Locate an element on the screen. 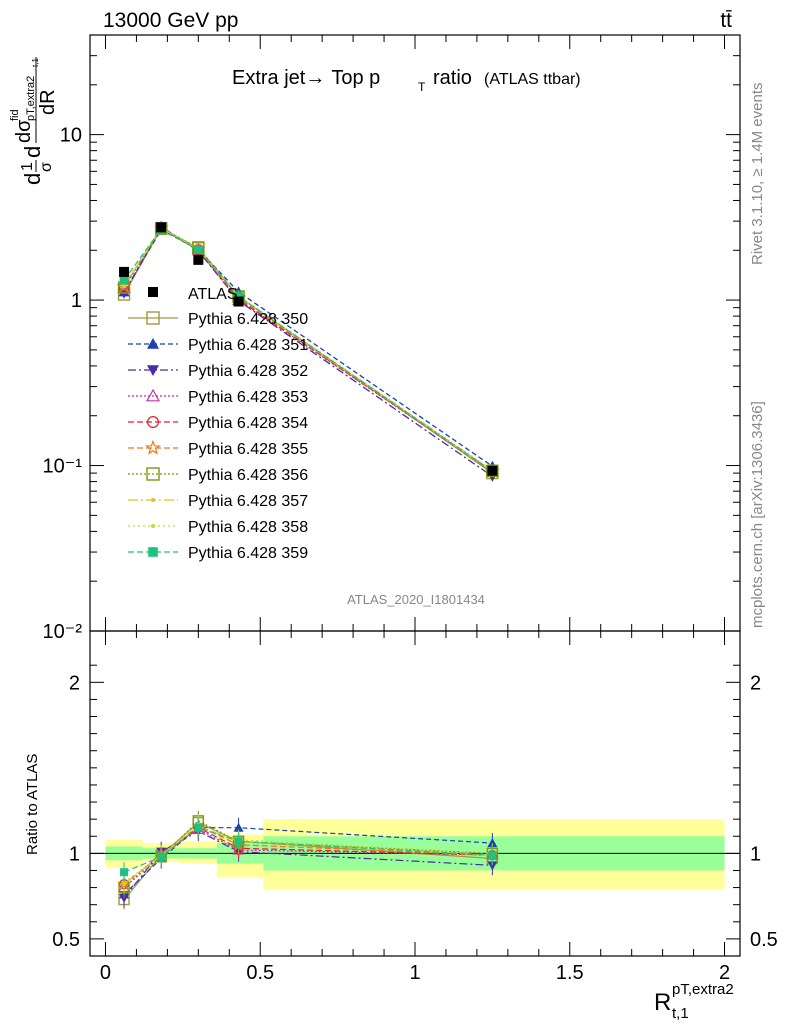 Image resolution: width=786 pixels, height=1024 pixels. ratio-y-label: Ratio to ATLAS is located at coordinates (32, 804).